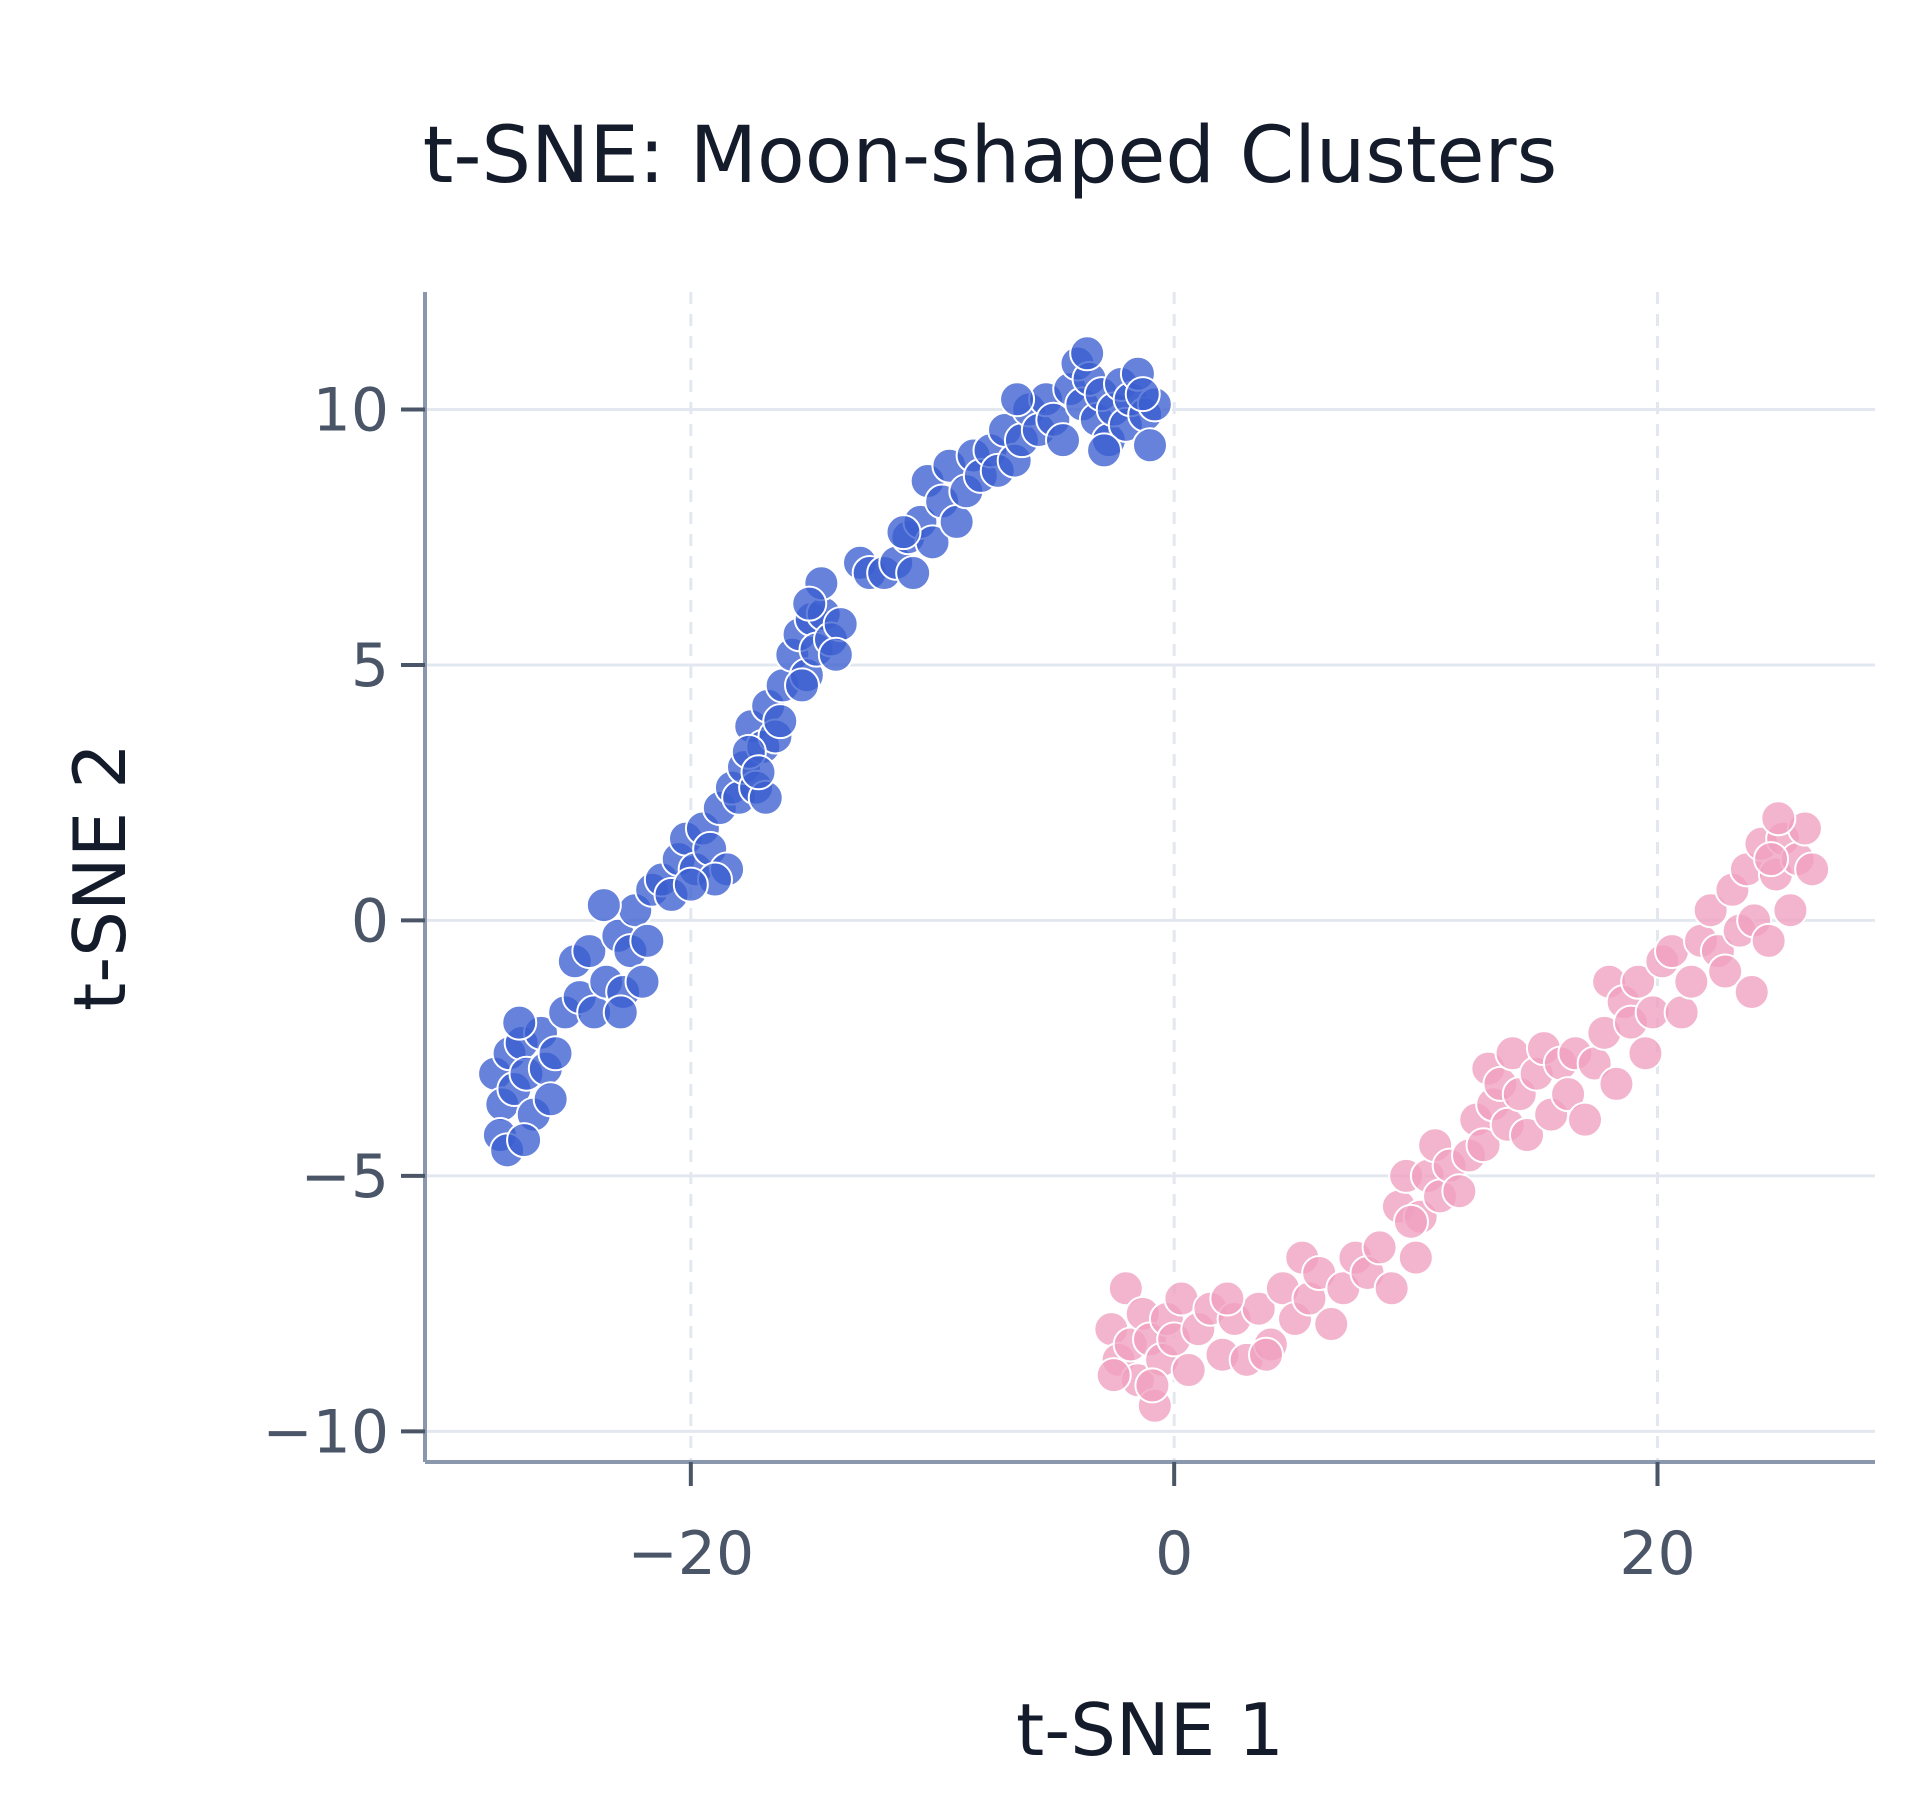  I want to click on y-tick-label: −10, so click(325, 1432).